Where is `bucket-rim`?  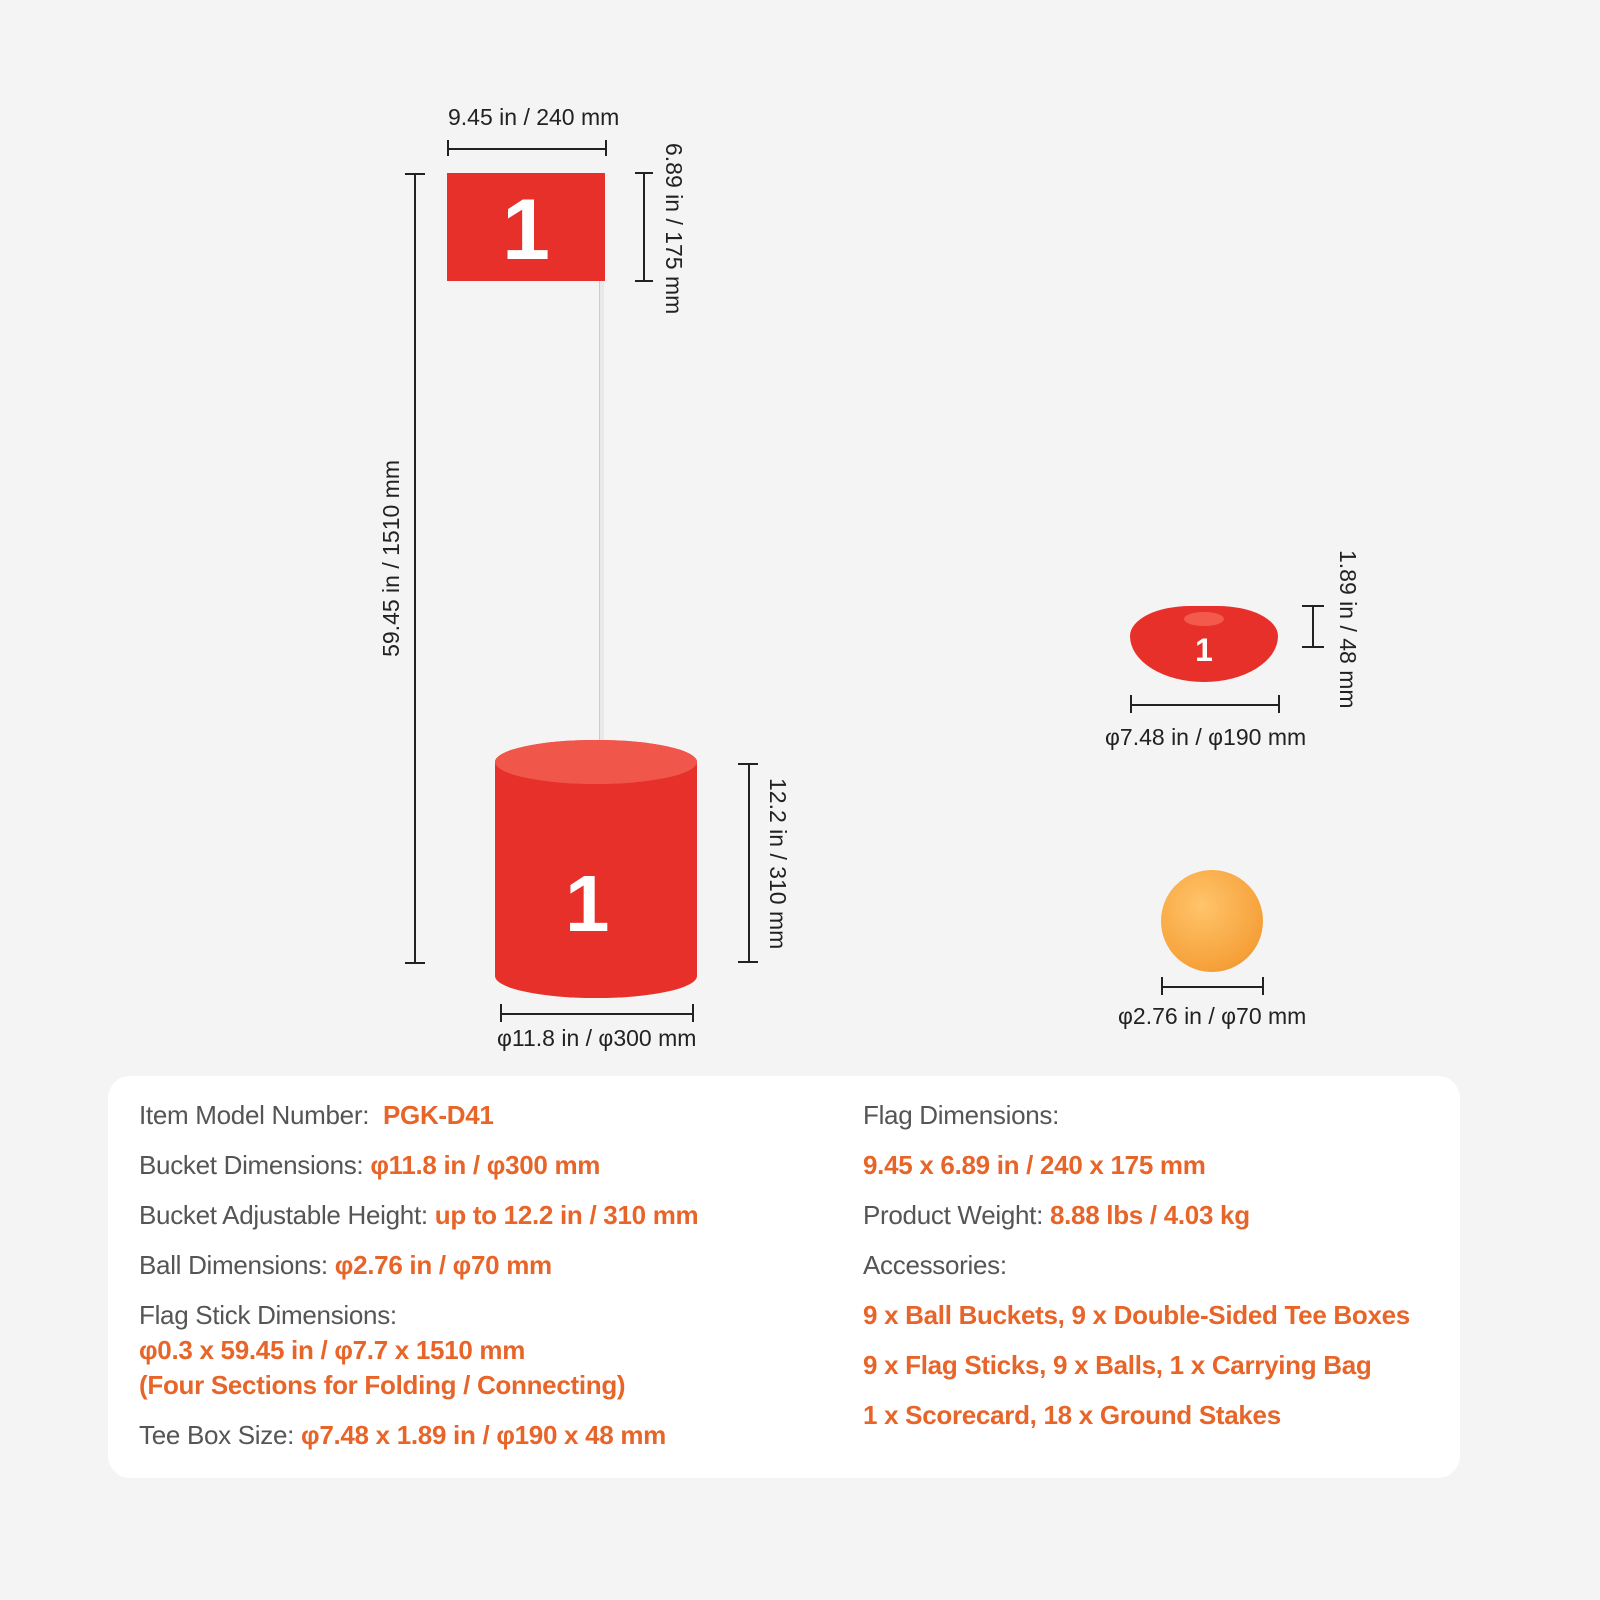 bucket-rim is located at coordinates (596, 762).